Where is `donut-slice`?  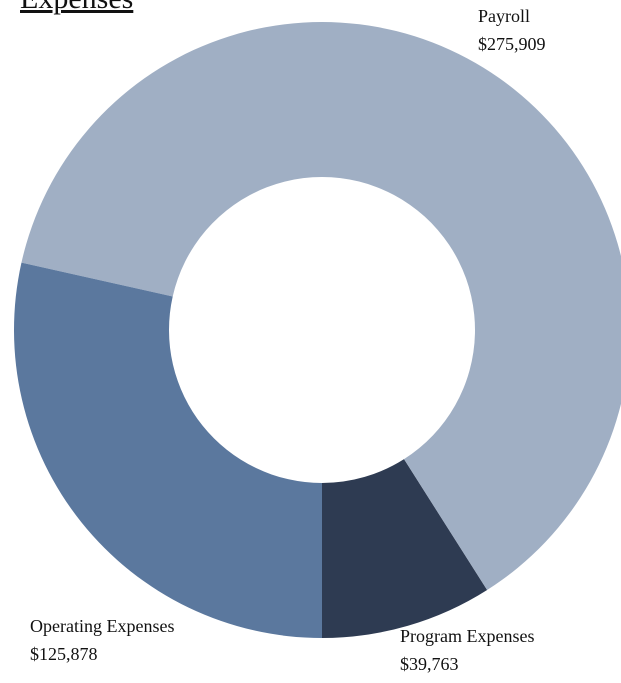
donut-slice is located at coordinates (405, 548).